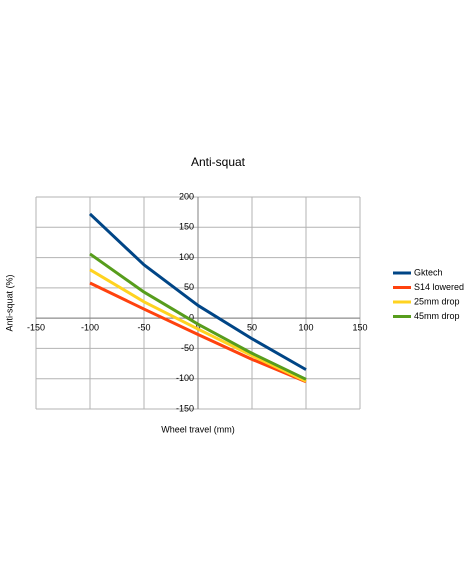 The height and width of the screenshot is (588, 470). What do you see at coordinates (186, 196) in the screenshot?
I see `y-tick-label: 200` at bounding box center [186, 196].